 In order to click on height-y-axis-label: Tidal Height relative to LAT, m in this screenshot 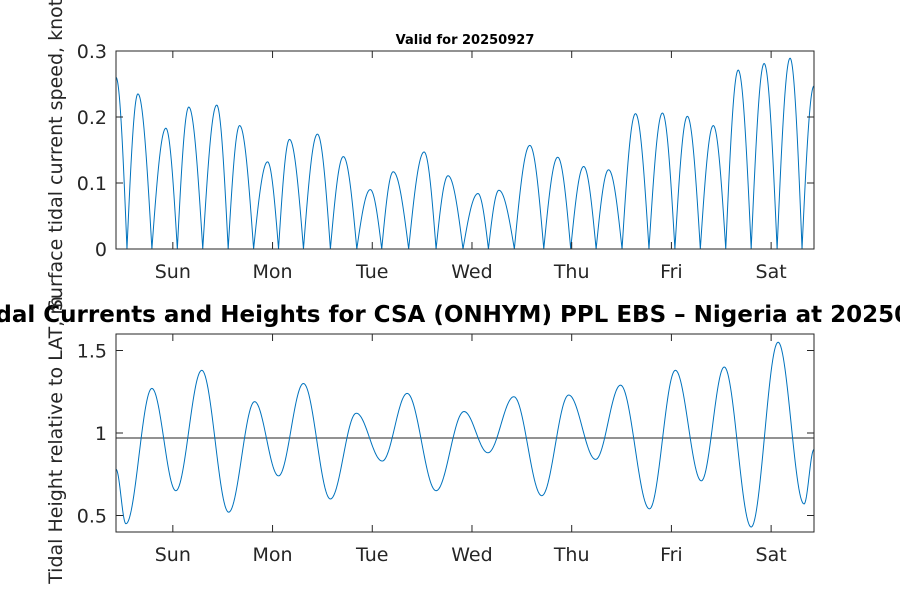, I will do `click(56, 440)`.